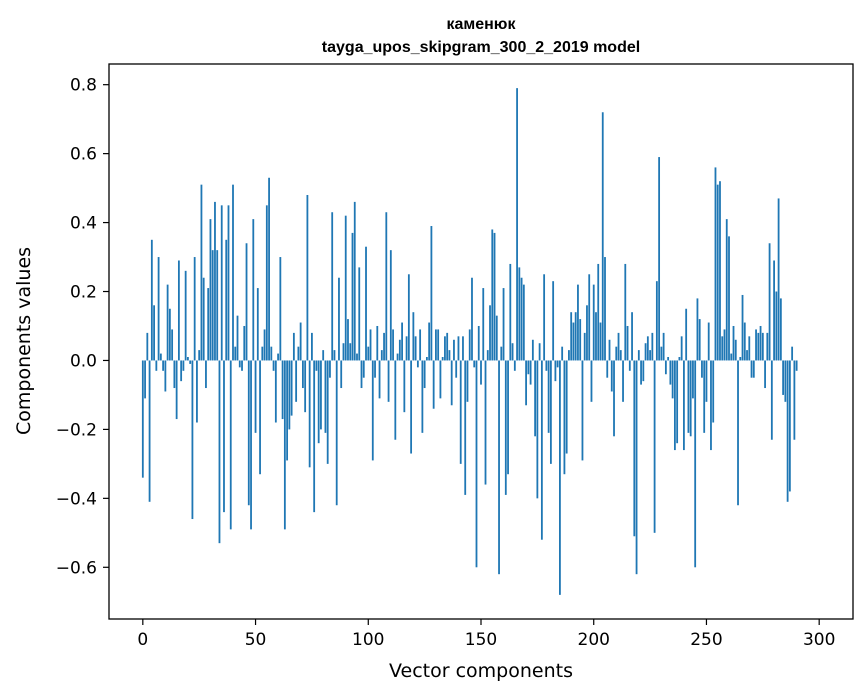 Image resolution: width=867 pixels, height=696 pixels. What do you see at coordinates (83, 293) in the screenshot?
I see `y-tick-label: 0.2` at bounding box center [83, 293].